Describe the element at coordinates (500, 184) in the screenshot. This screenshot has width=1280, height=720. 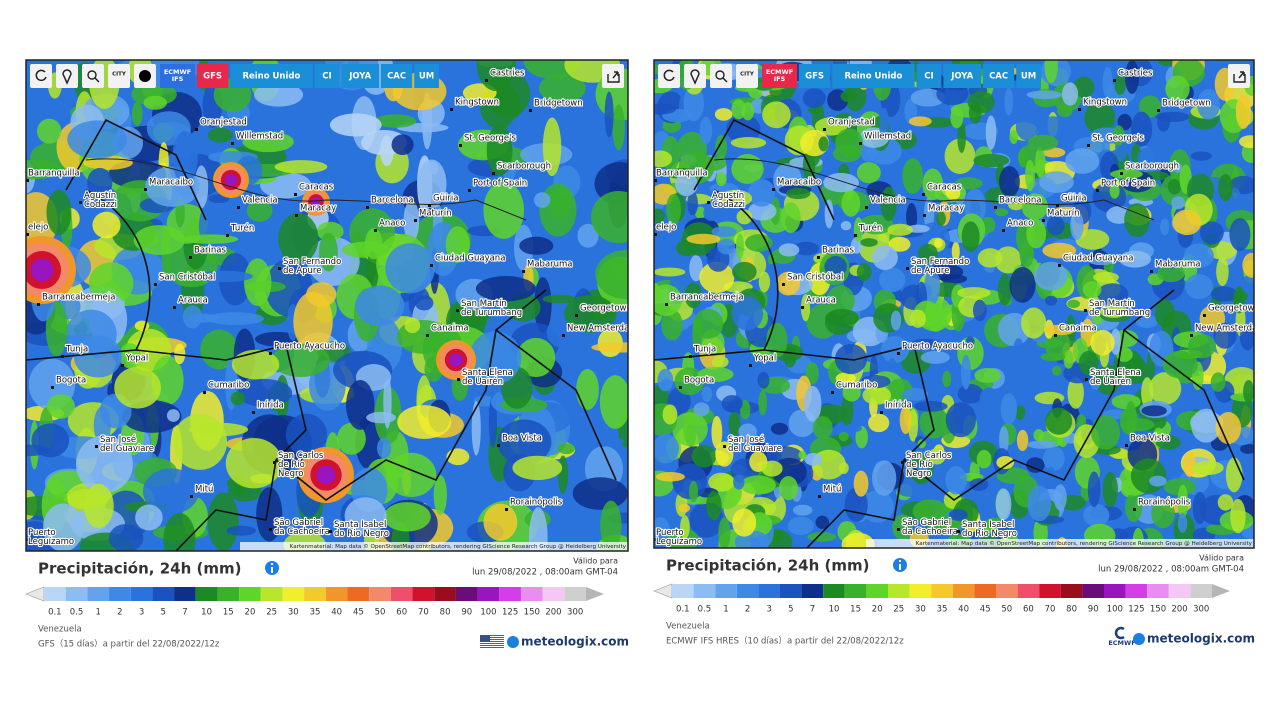
I see `city-label: Port of Spain` at that location.